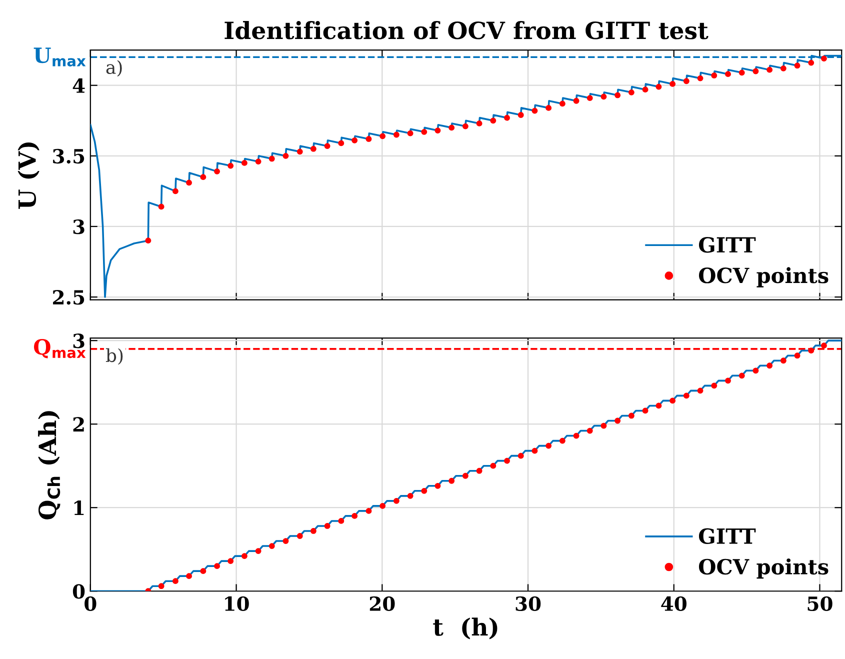 The width and height of the screenshot is (845, 659). I want to click on y-tick-label: 1, so click(79, 507).